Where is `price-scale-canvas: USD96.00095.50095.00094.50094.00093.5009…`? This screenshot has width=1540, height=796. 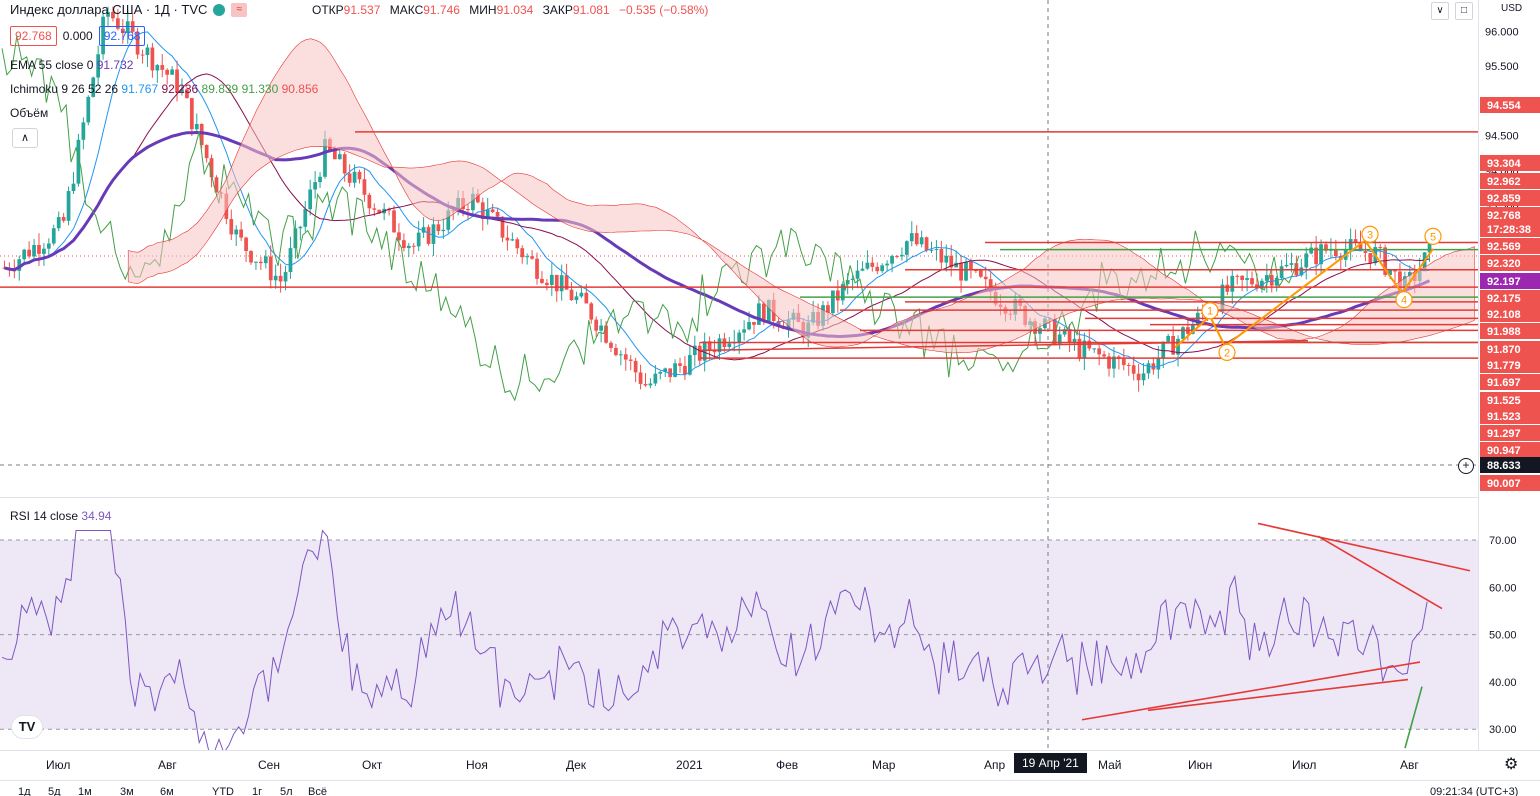
price-scale-canvas: USD96.00095.50095.00094.50094.00093.5009… is located at coordinates (1509, 375).